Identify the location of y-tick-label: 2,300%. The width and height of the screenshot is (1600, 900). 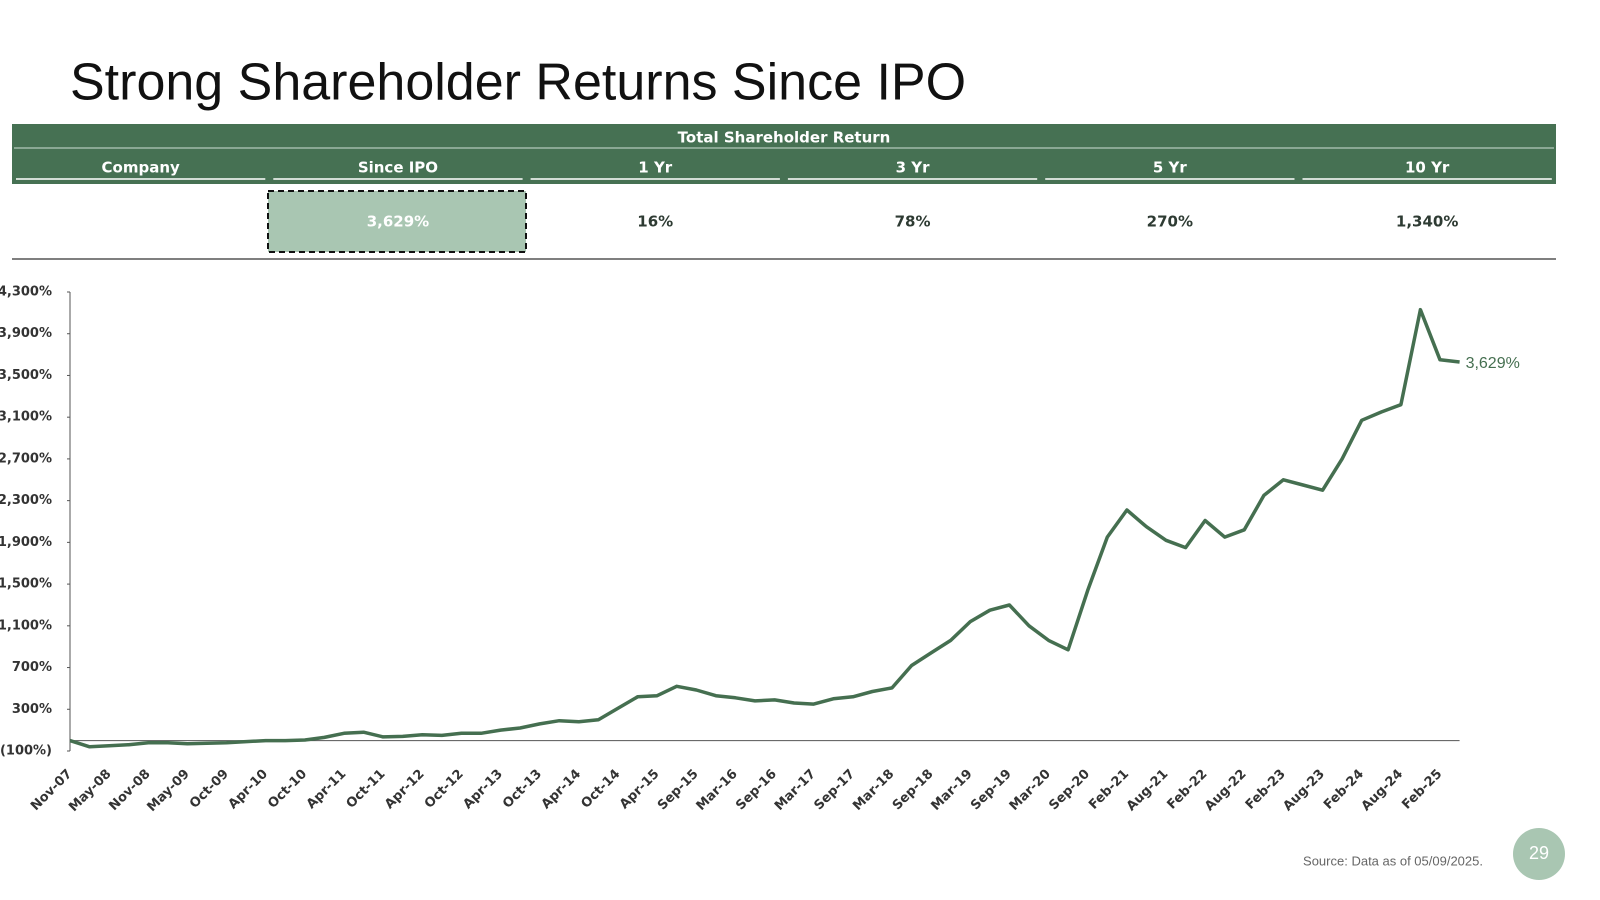
(26, 500).